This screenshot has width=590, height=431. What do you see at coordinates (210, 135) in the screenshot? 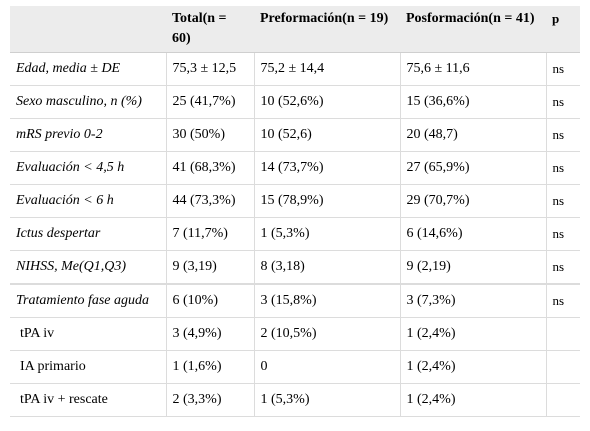
I see `cell-total: 30 (50%)` at bounding box center [210, 135].